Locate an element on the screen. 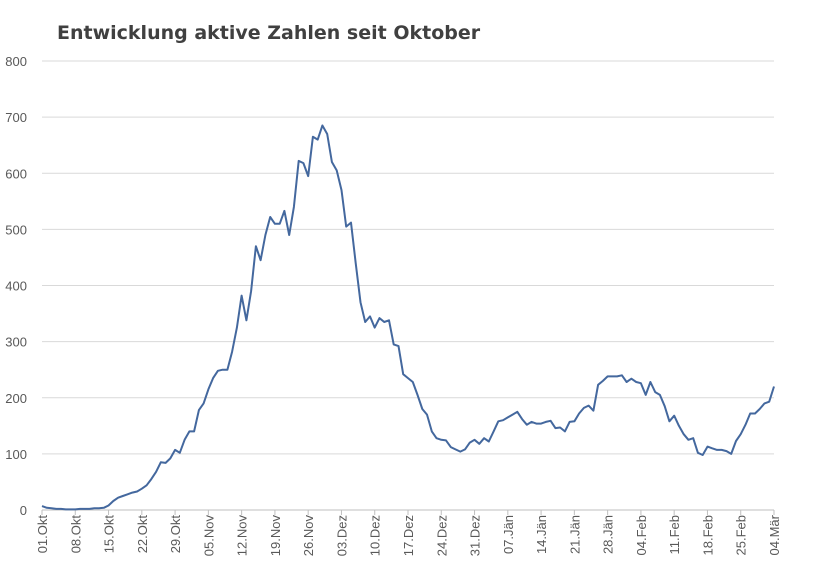  x-tick-label: 05.Nov is located at coordinates (208, 536).